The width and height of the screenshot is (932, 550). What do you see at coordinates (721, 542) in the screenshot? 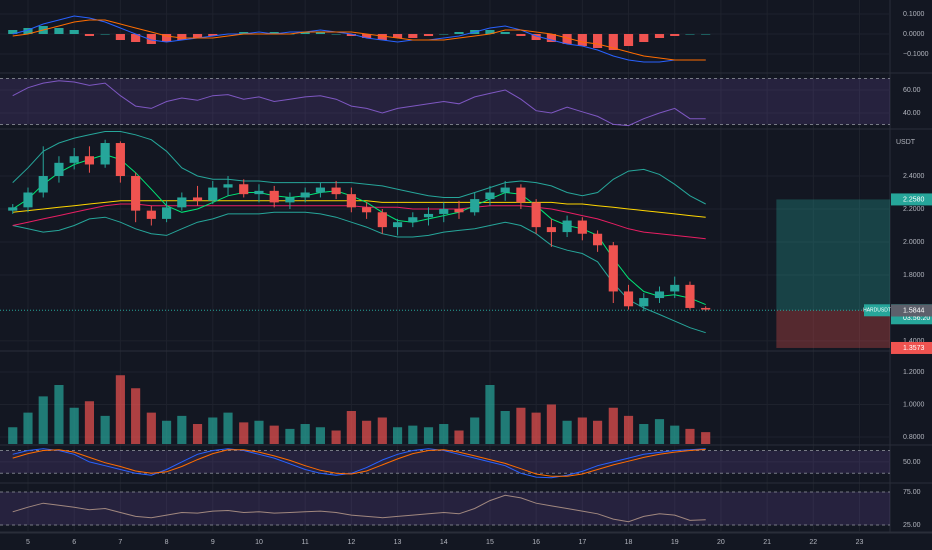
I see `x-tick-label: 20` at bounding box center [721, 542].